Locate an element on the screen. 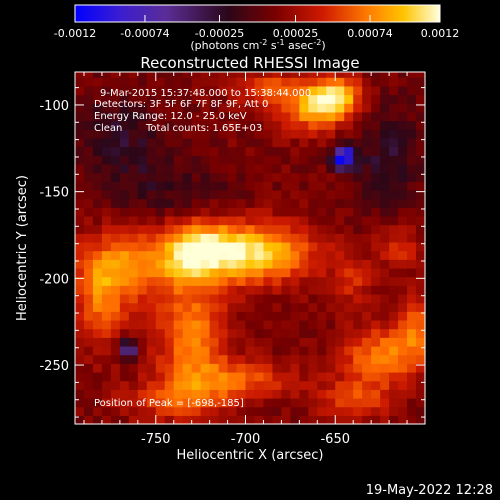 This screenshot has width=500, height=500. time-range-label: 9-Mar-2015 15:37:48.000 to 15:38:44.000 is located at coordinates (205, 93).